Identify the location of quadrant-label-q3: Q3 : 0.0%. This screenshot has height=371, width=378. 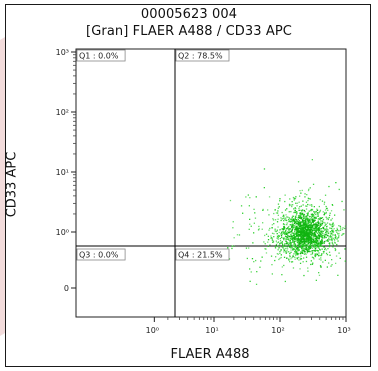
(99, 255).